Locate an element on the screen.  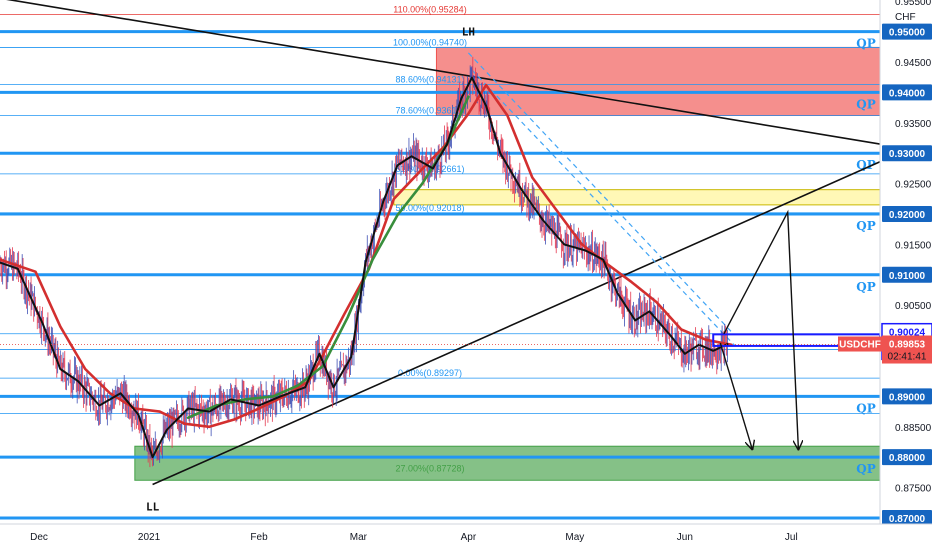
price-level-tag-label: 0.93000 is located at coordinates (907, 154).